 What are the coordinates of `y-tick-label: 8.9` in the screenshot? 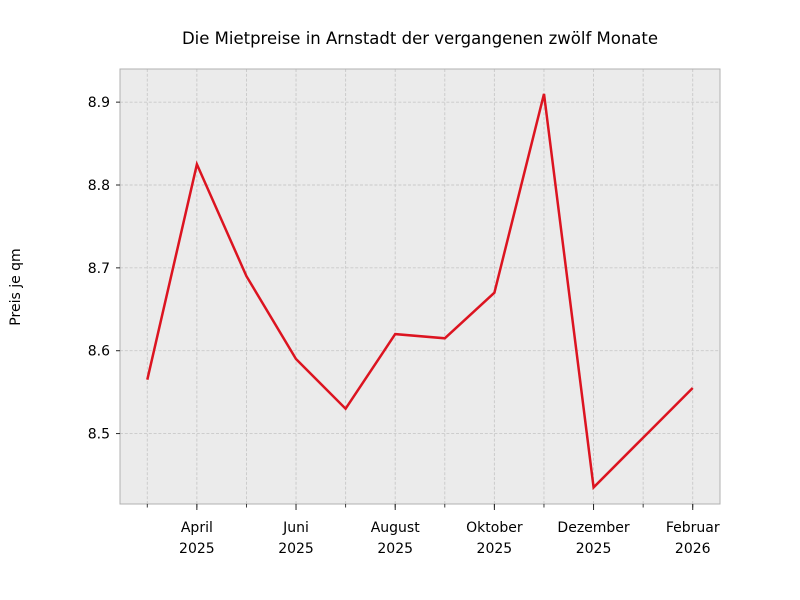 It's located at (99, 103).